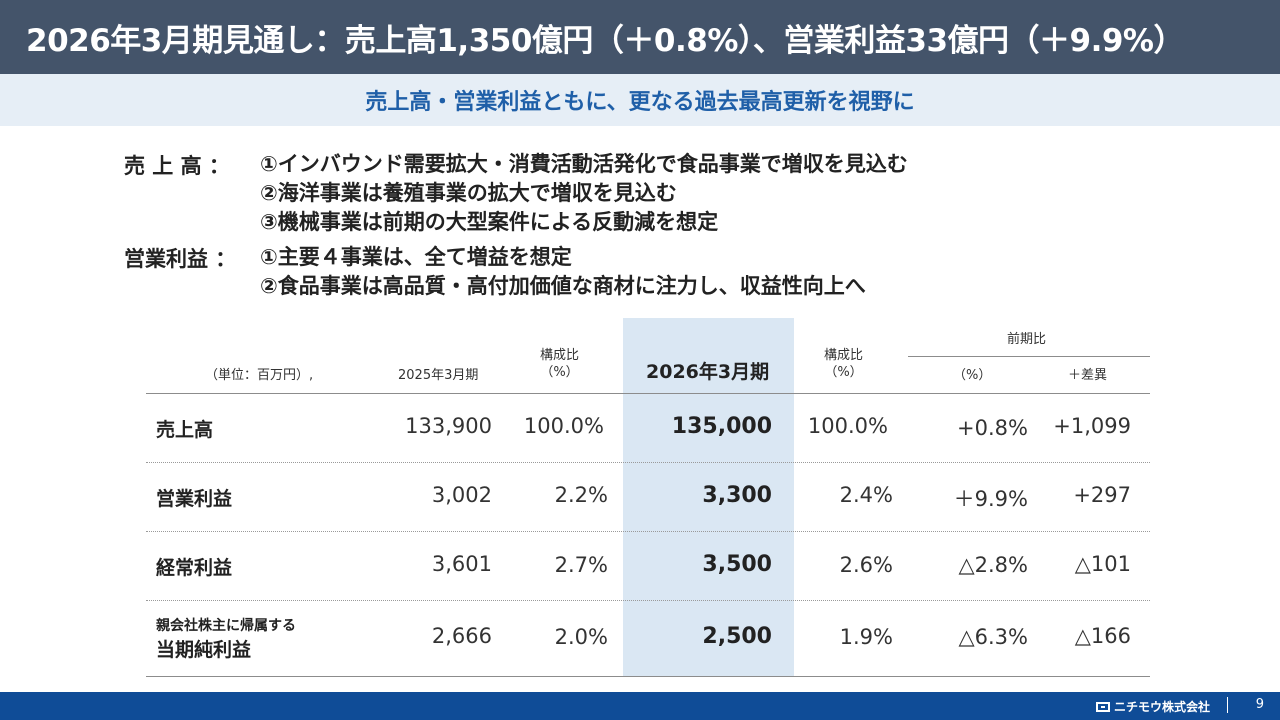  Describe the element at coordinates (640, 706) in the screenshot. I see `footer-bar: ニチモウ株式会社 9` at that location.